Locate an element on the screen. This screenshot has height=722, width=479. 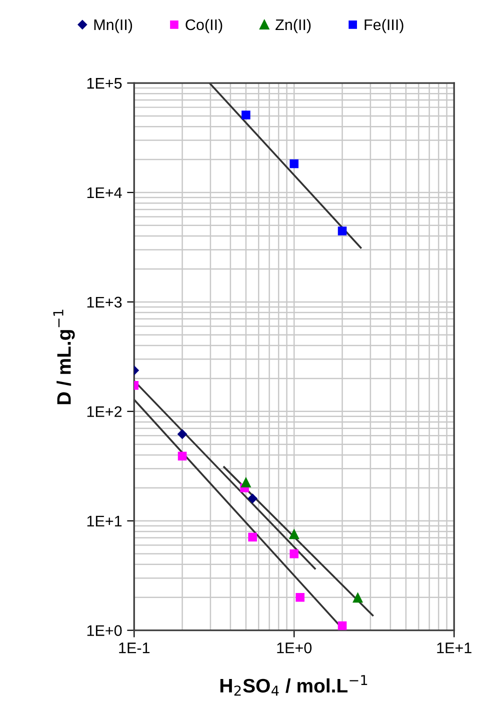
y-tick-label: 1E+2 is located at coordinates (104, 411).